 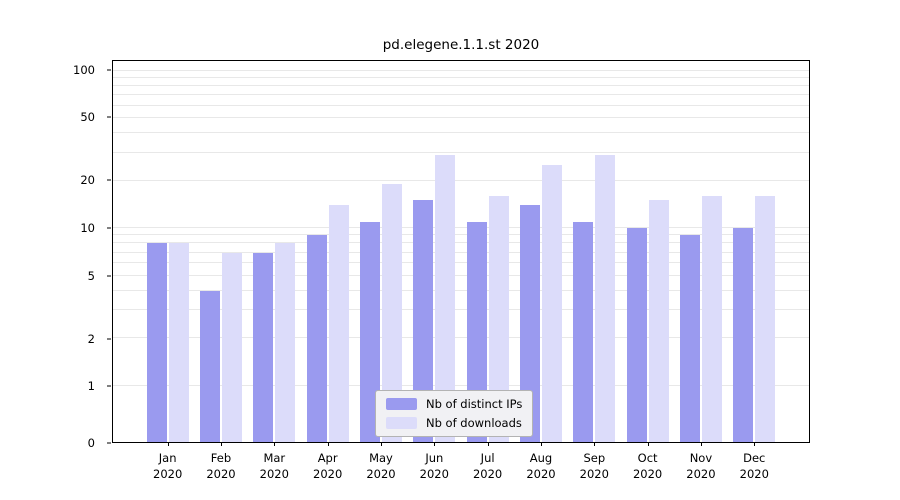 What do you see at coordinates (401, 404) in the screenshot?
I see `legend-swatch-distinct-ips` at bounding box center [401, 404].